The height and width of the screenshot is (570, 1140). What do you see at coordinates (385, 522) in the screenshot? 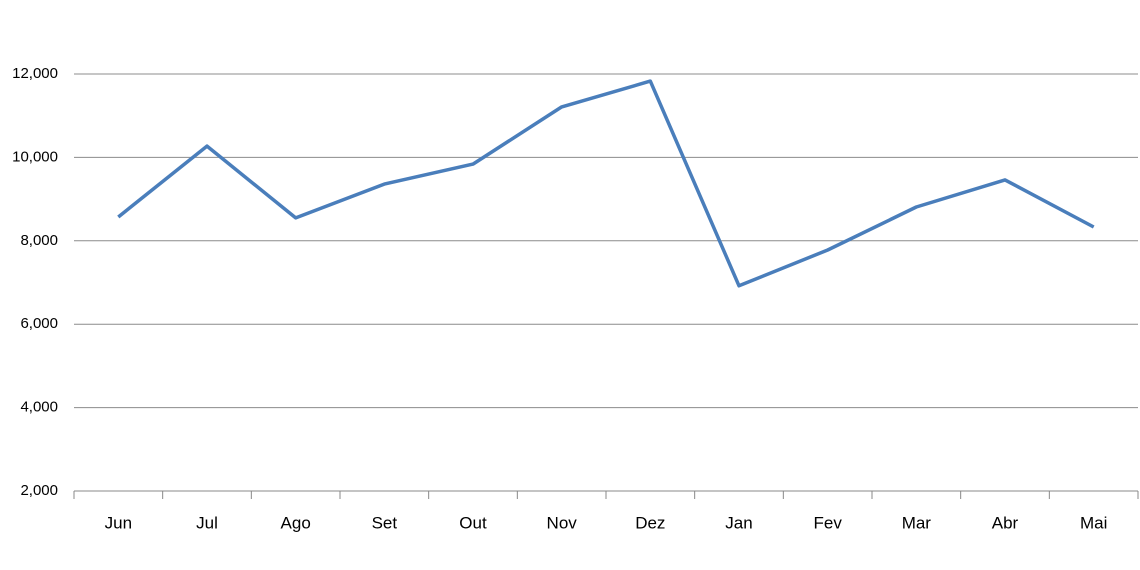
I see `x-tick-label: Set` at bounding box center [385, 522].